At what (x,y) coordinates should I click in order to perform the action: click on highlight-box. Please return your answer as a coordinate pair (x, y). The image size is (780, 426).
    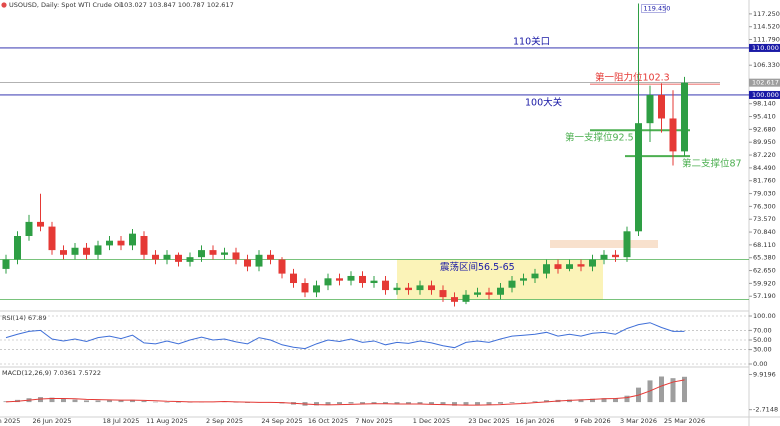
    Looking at the image, I should click on (604, 244).